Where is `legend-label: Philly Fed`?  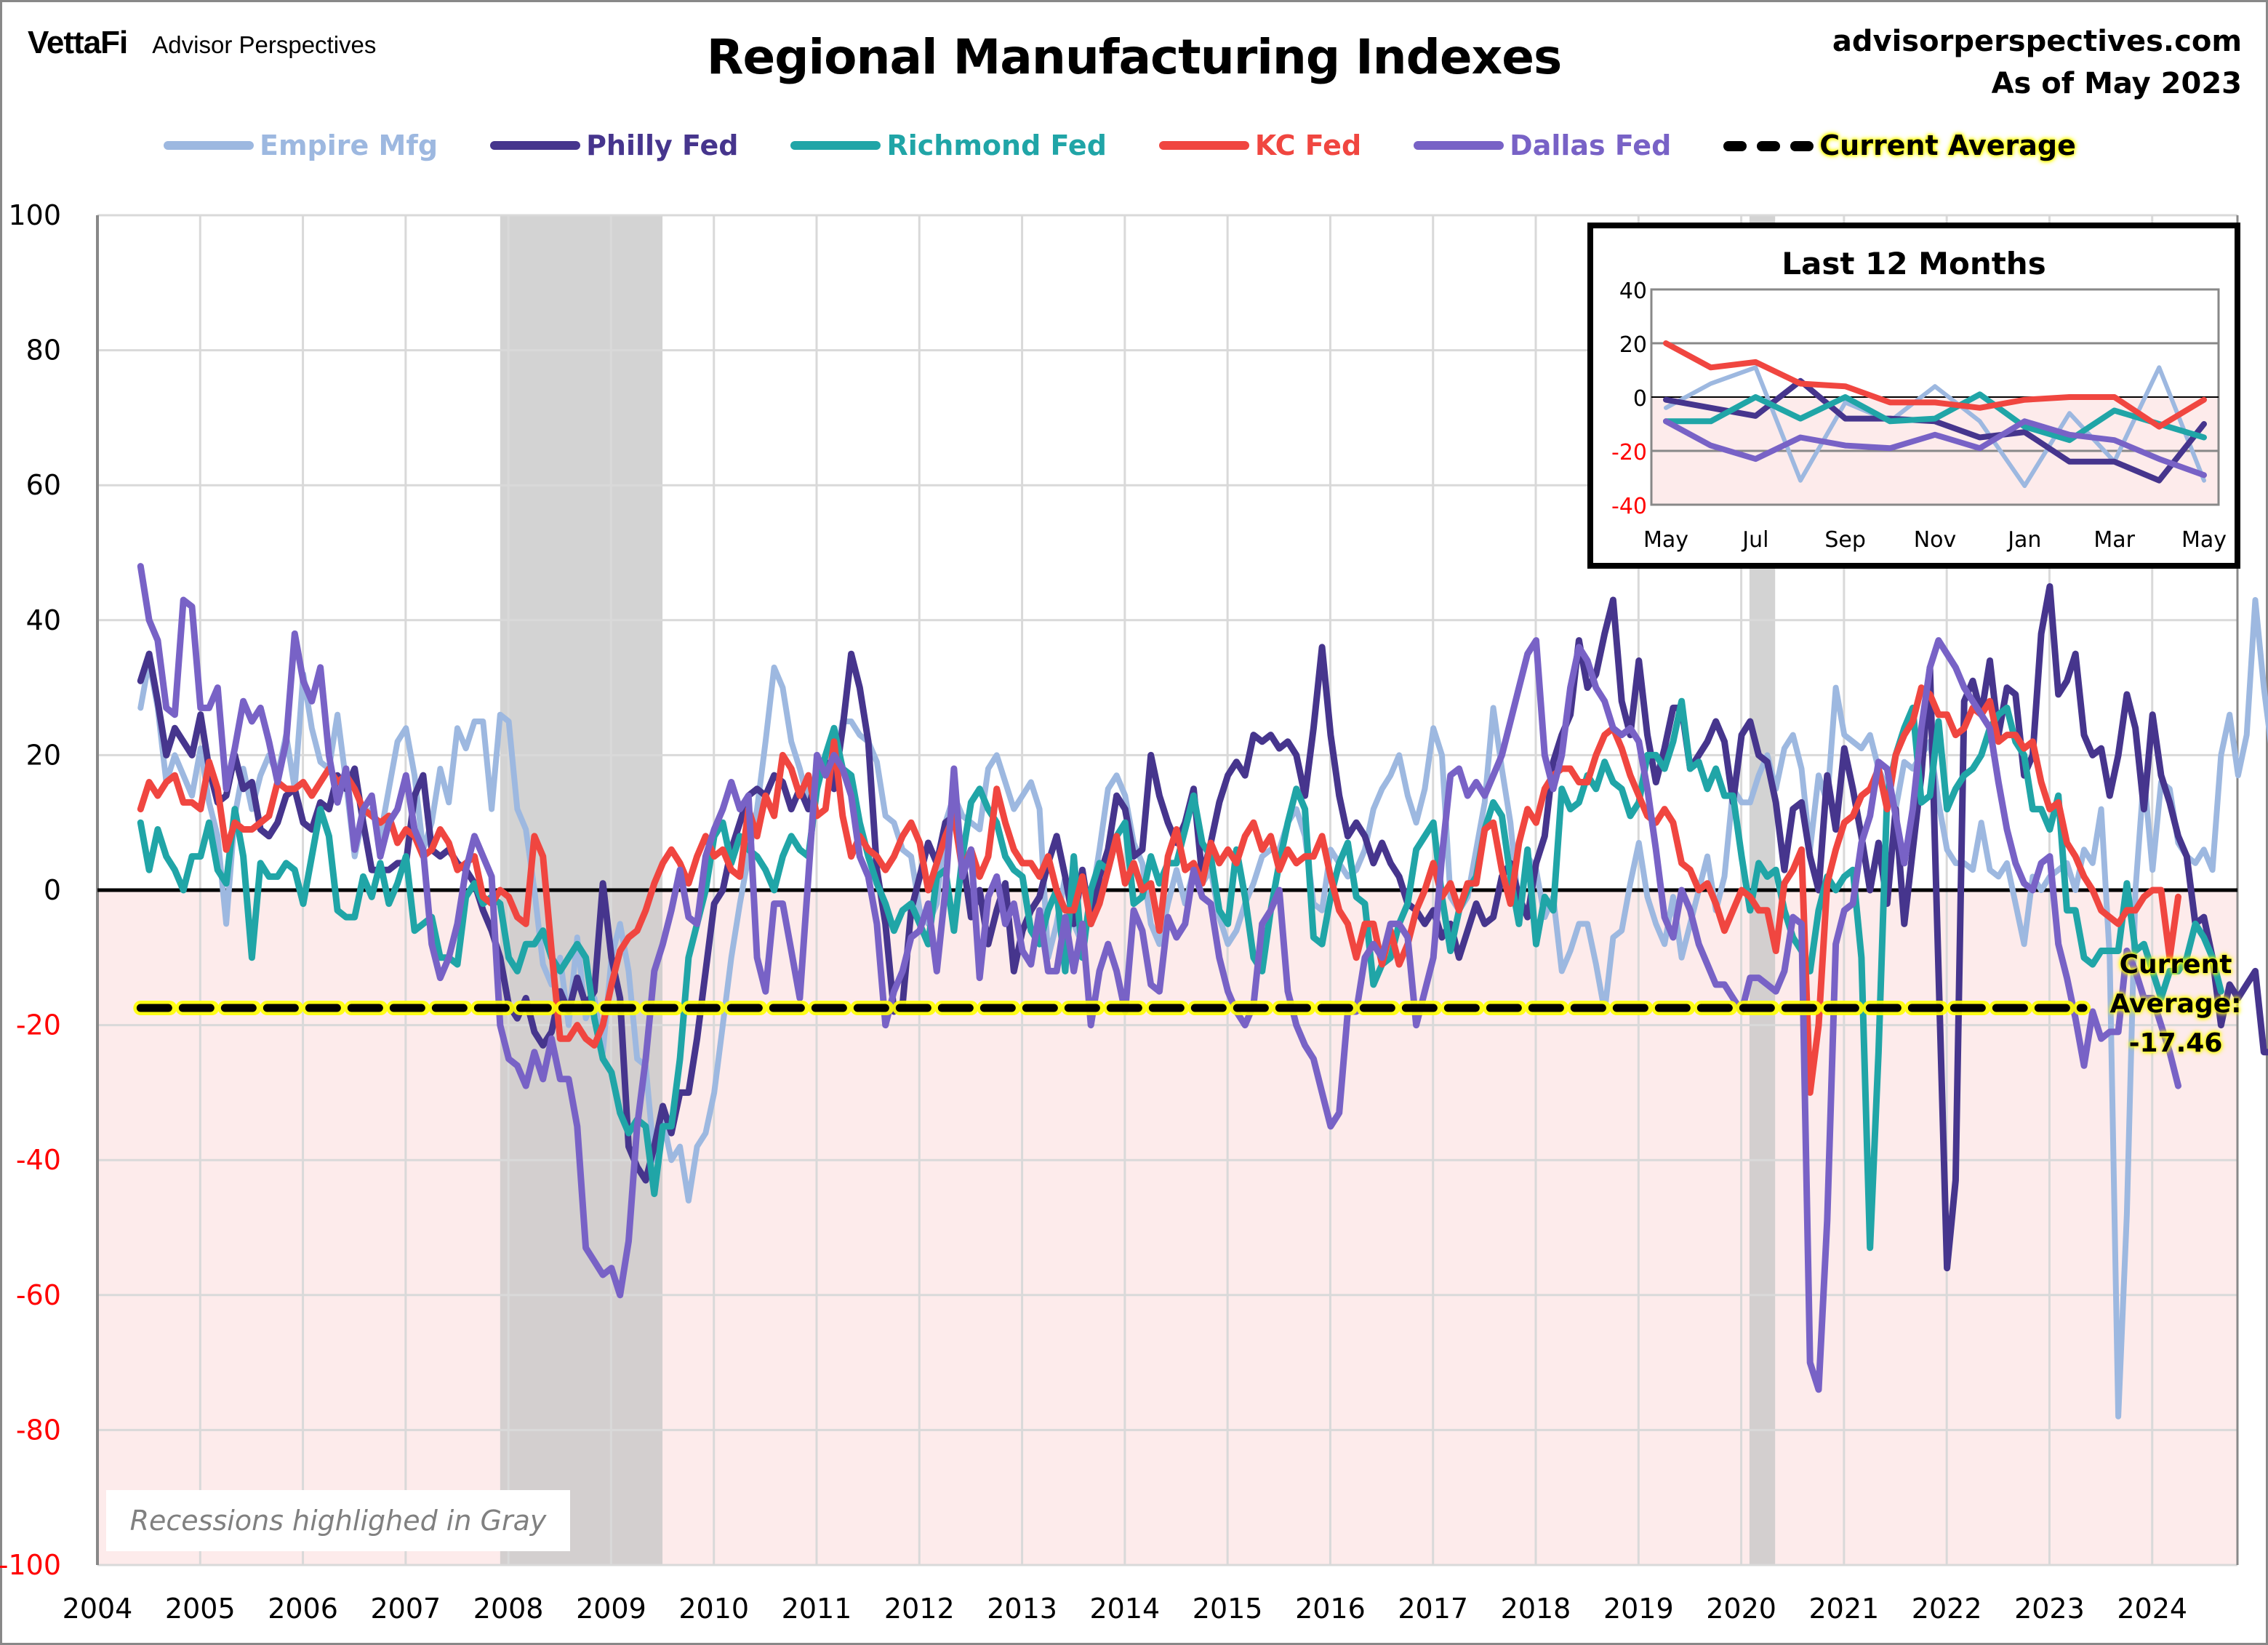 legend-label: Philly Fed is located at coordinates (662, 145).